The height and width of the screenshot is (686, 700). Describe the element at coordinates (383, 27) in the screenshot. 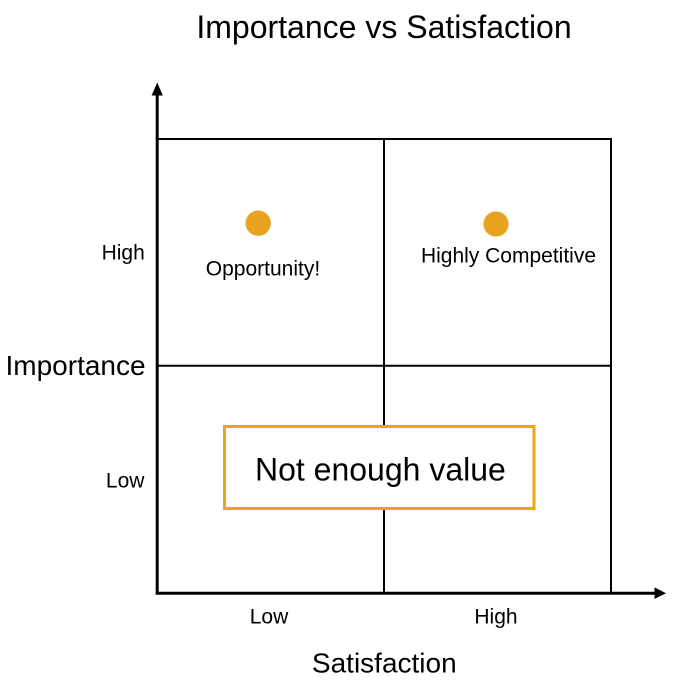

I see `svg-text: Importance vs Satisfaction` at that location.